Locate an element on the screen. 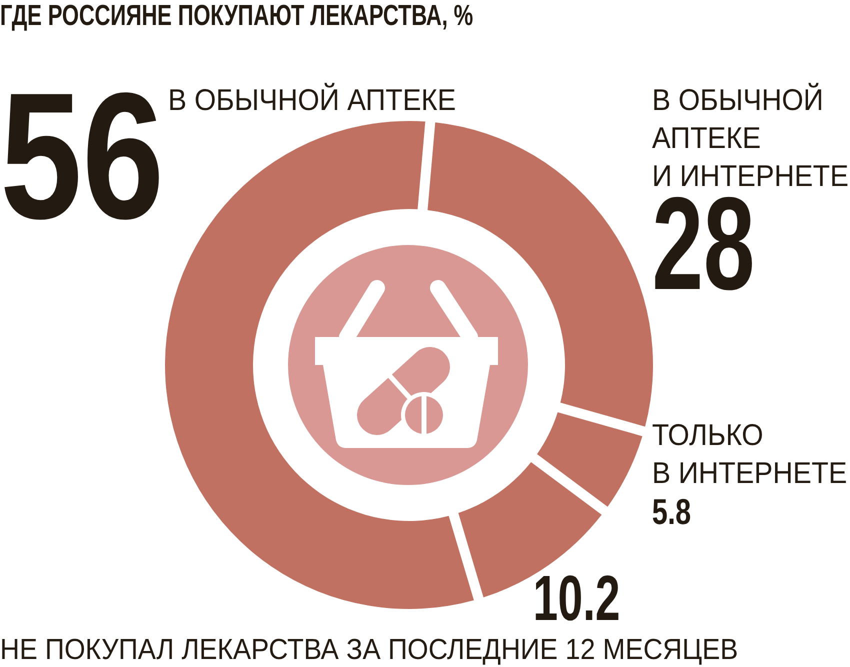 The height and width of the screenshot is (667, 850). slice-label: НЕ ПОКУПАЛ ЛЕКАРСТВА ЗА ПОСЛЕДНИЕ 12 МЕСЯЦЕВ is located at coordinates (369, 649).